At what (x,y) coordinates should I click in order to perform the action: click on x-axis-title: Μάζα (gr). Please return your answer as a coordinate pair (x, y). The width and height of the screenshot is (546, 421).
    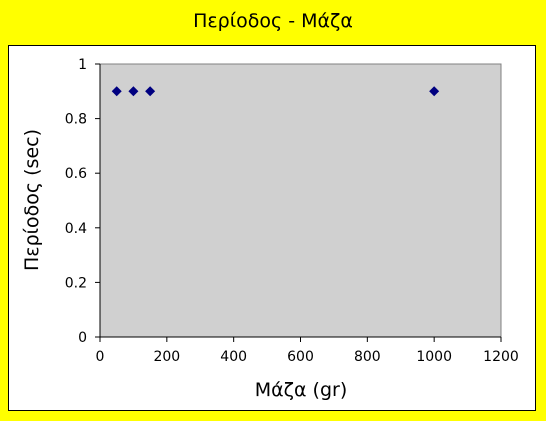
    Looking at the image, I should click on (301, 390).